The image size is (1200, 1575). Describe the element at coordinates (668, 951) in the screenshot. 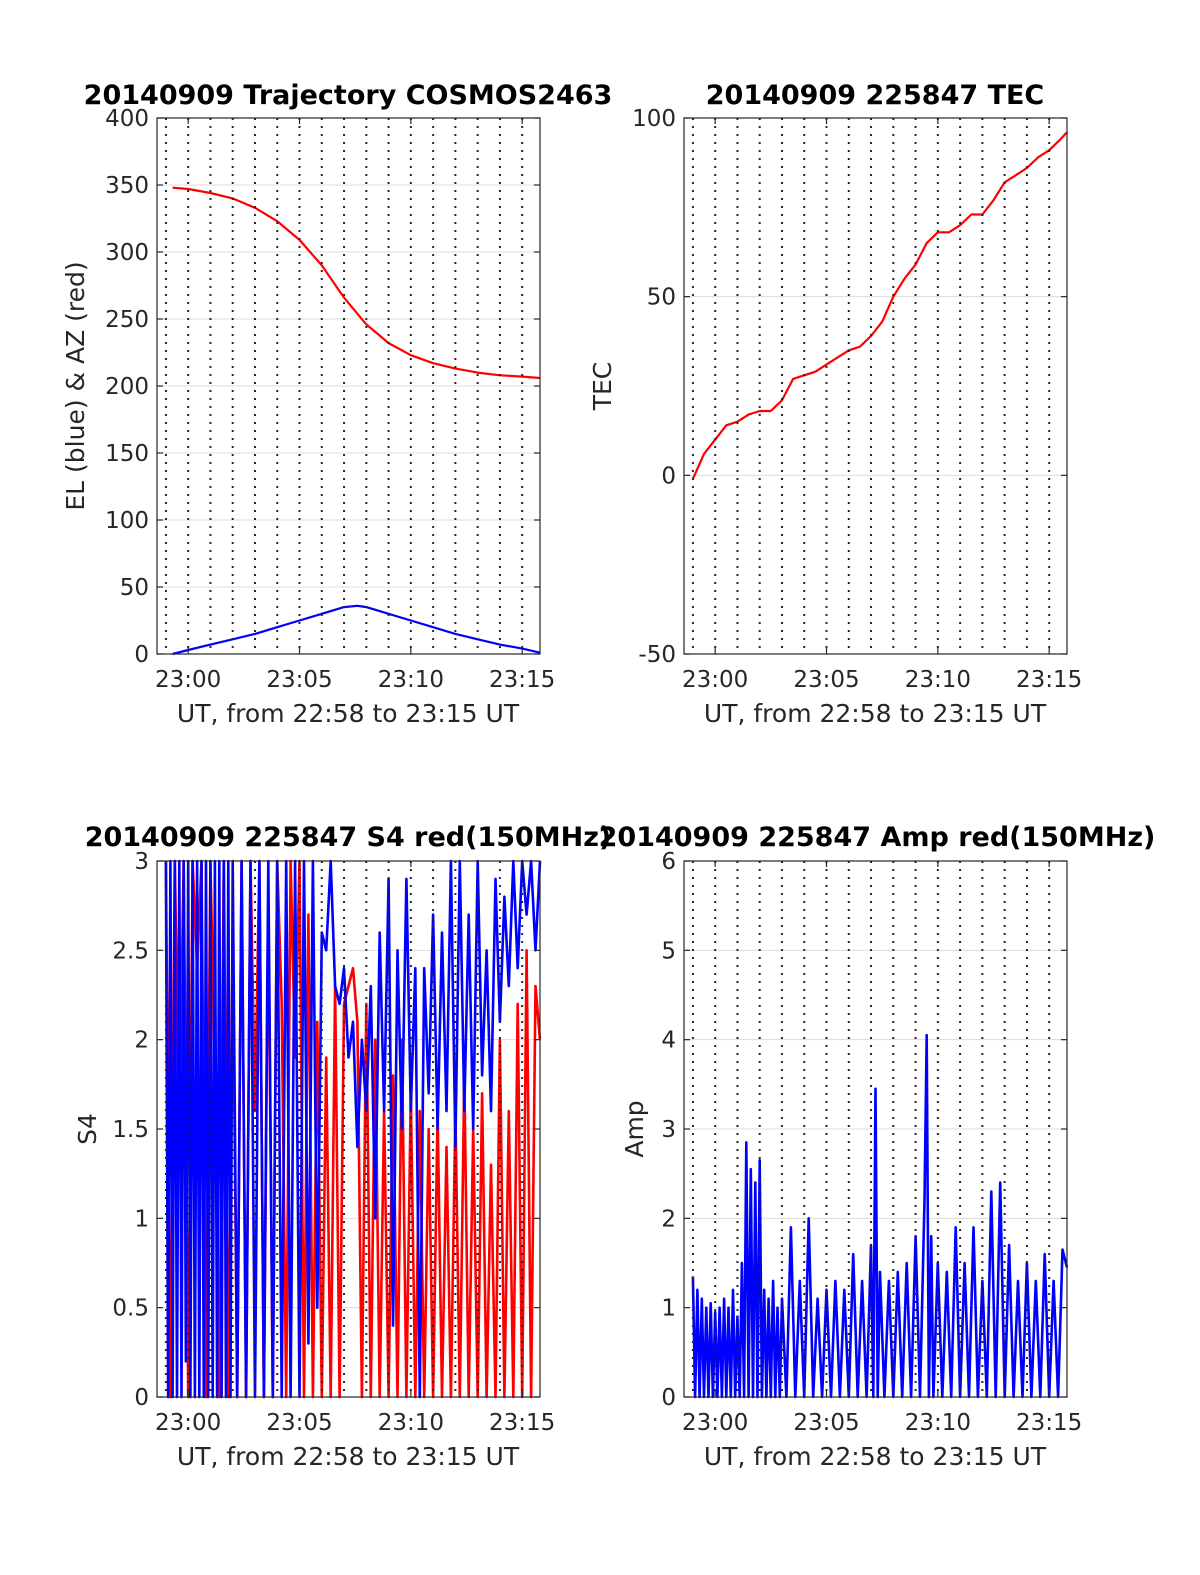

I see `y-tick-label: 5` at that location.